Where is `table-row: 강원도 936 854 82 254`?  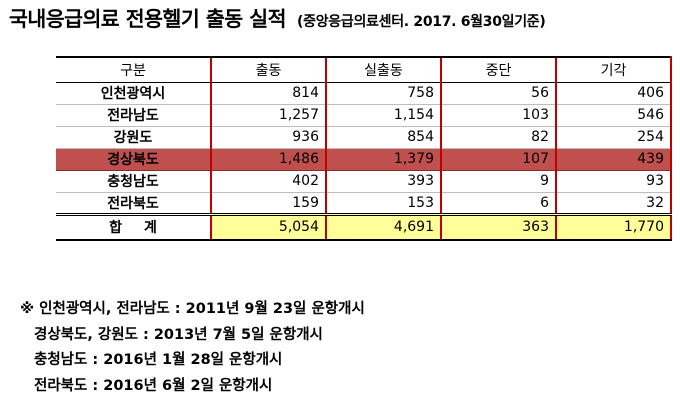 table-row: 강원도 936 854 82 254 is located at coordinates (364, 137).